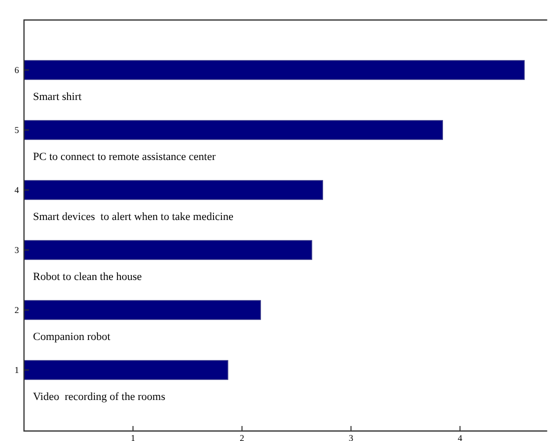 Image resolution: width=551 pixels, height=441 pixels. Describe the element at coordinates (242, 437) in the screenshot. I see `x-tick-label: 2` at that location.